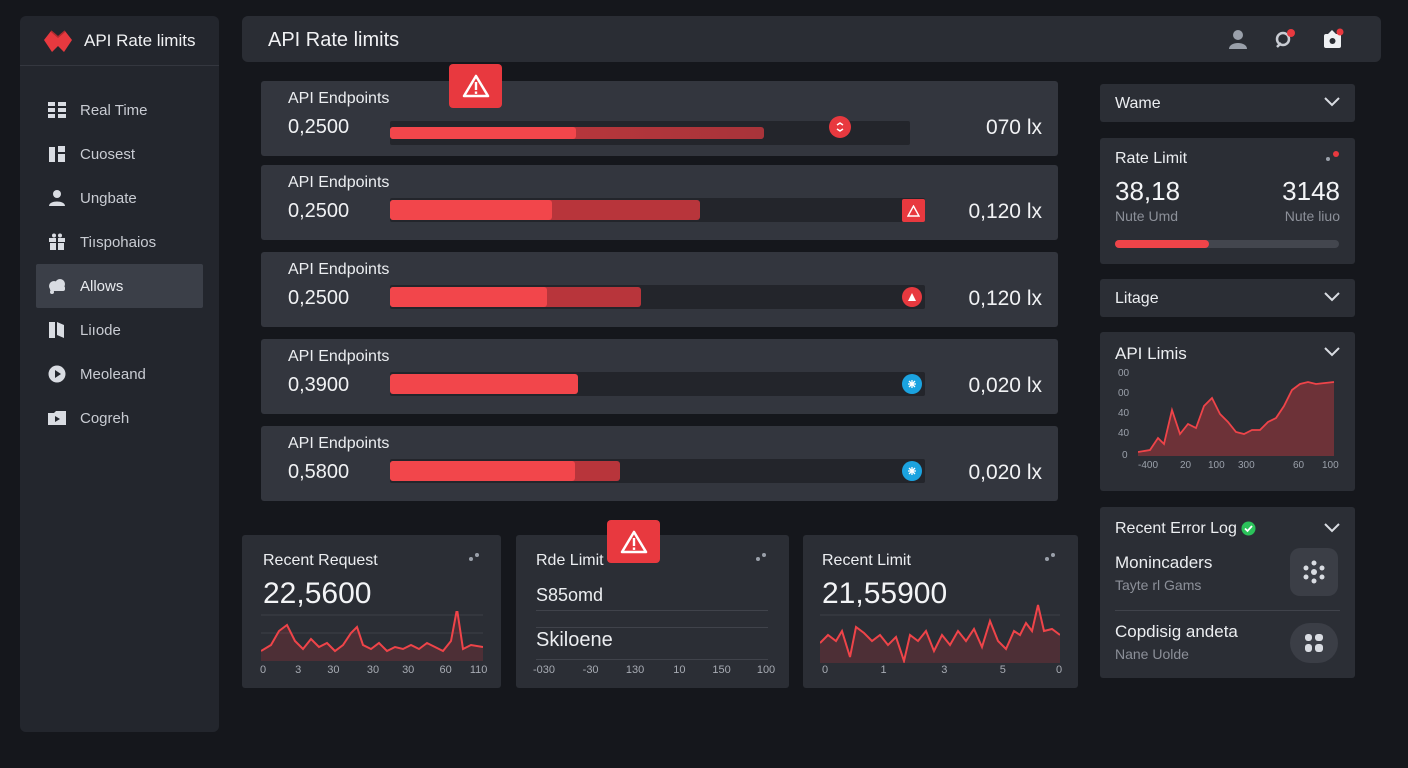 Image resolution: width=1408 pixels, height=768 pixels. What do you see at coordinates (1137, 298) in the screenshot?
I see `dropdown-label: Litage` at bounding box center [1137, 298].